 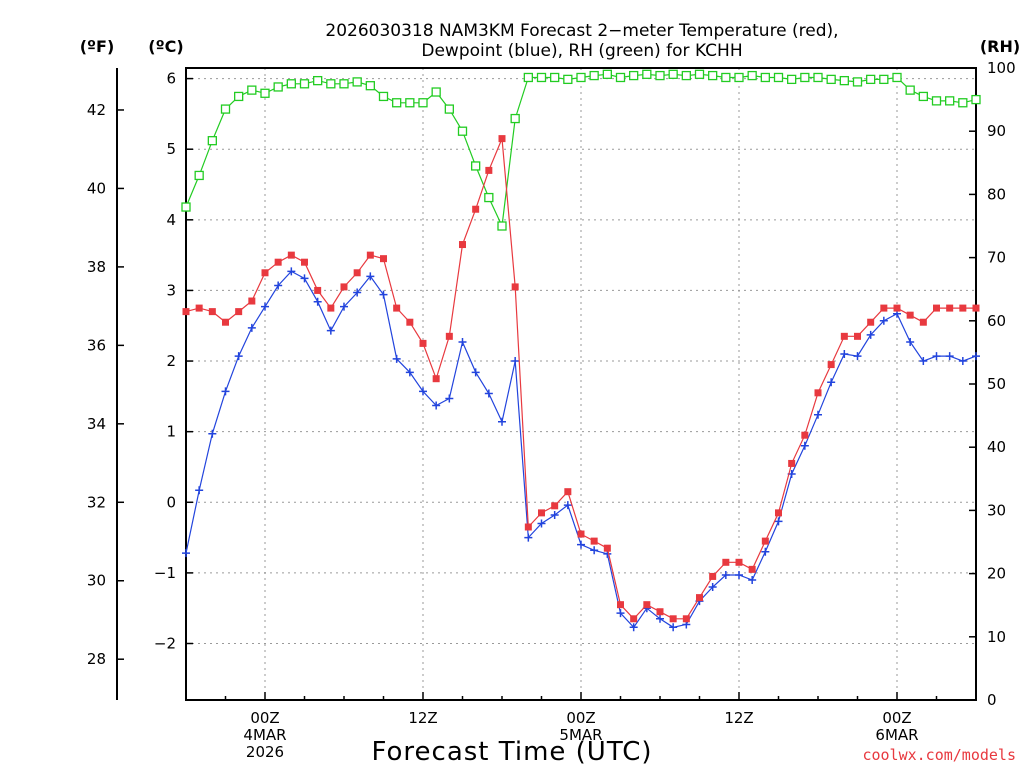 I want to click on celsius-tick-label: 5, so click(x=171, y=149).